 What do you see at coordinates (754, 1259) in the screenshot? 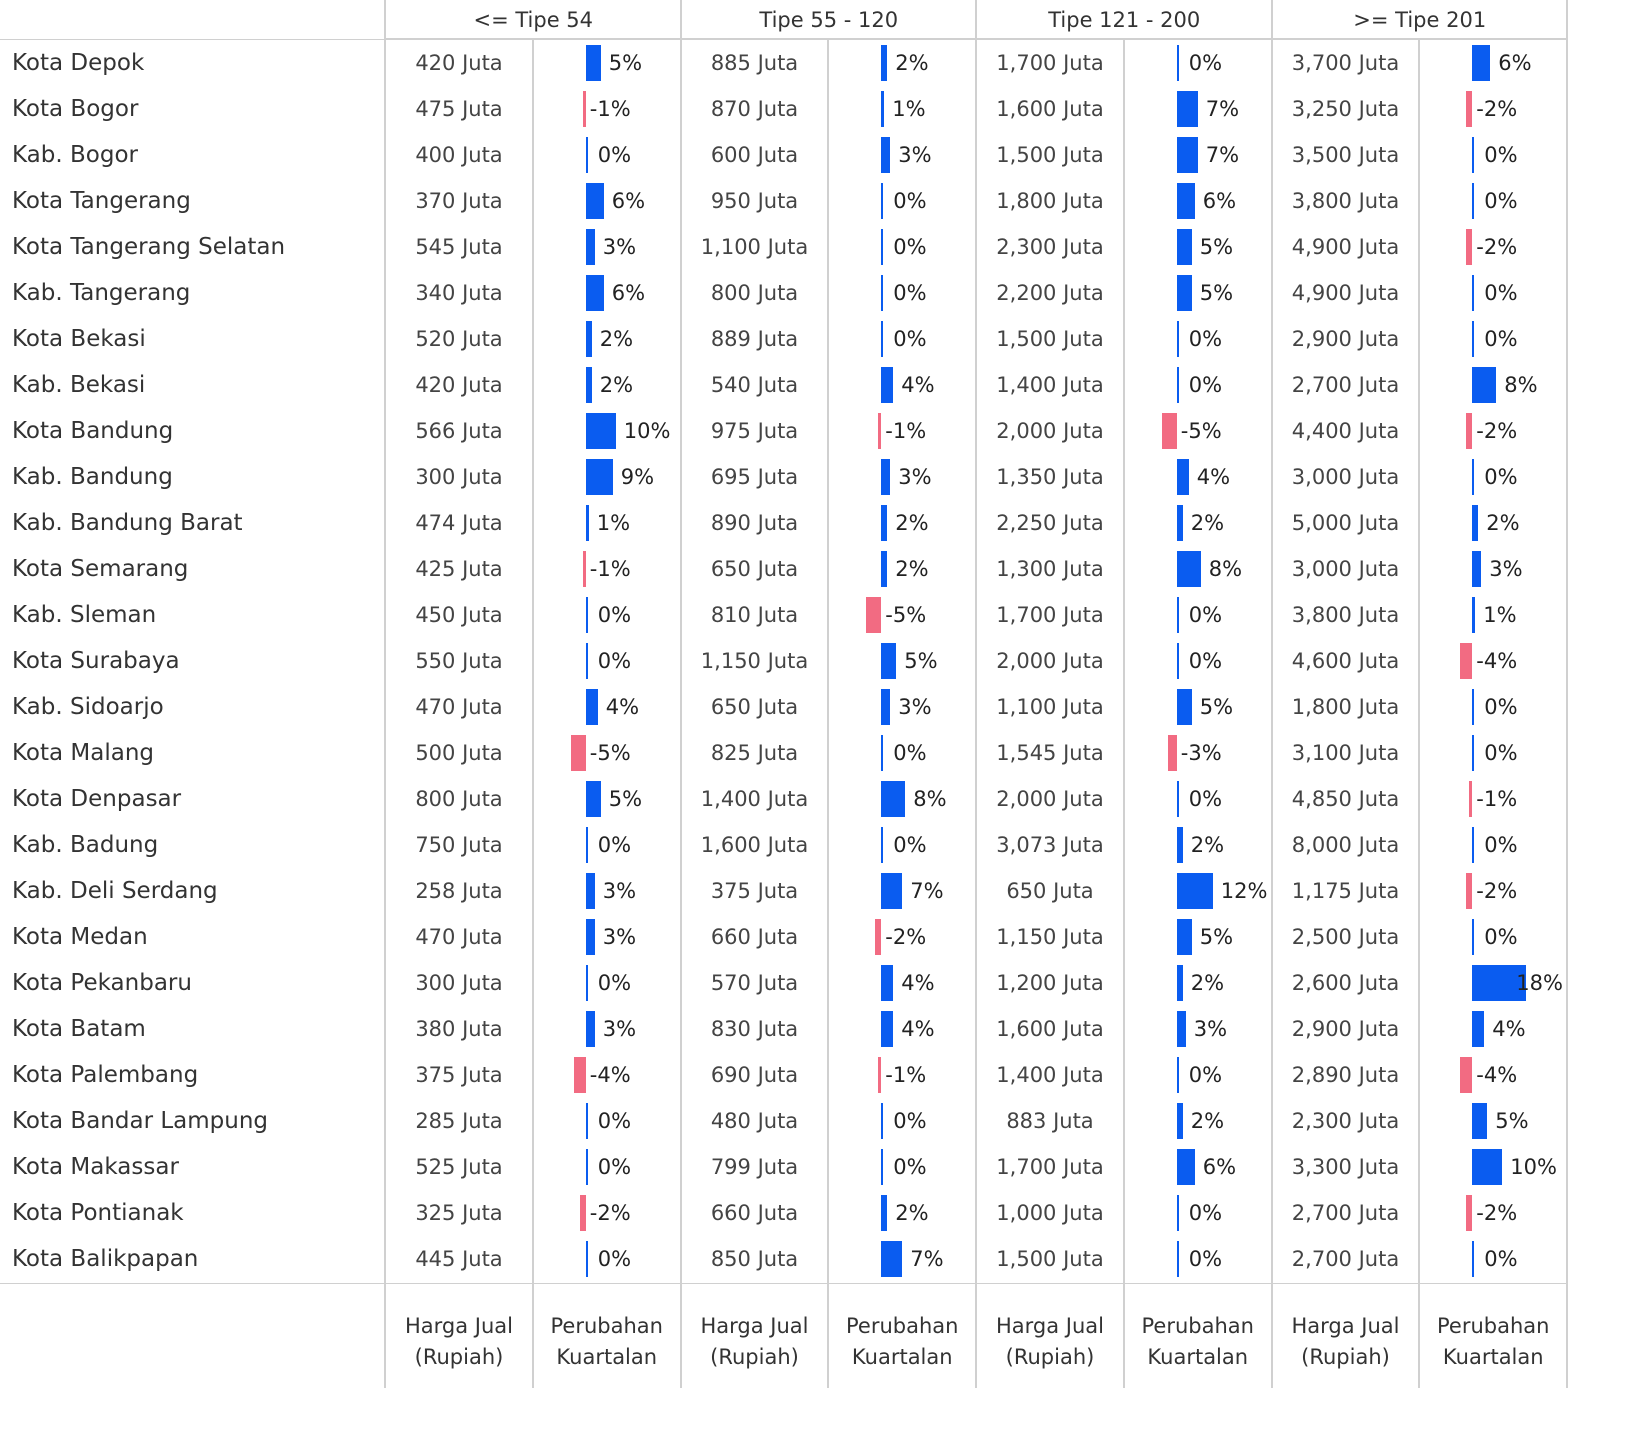
I see `price-value: 850 Juta` at bounding box center [754, 1259].